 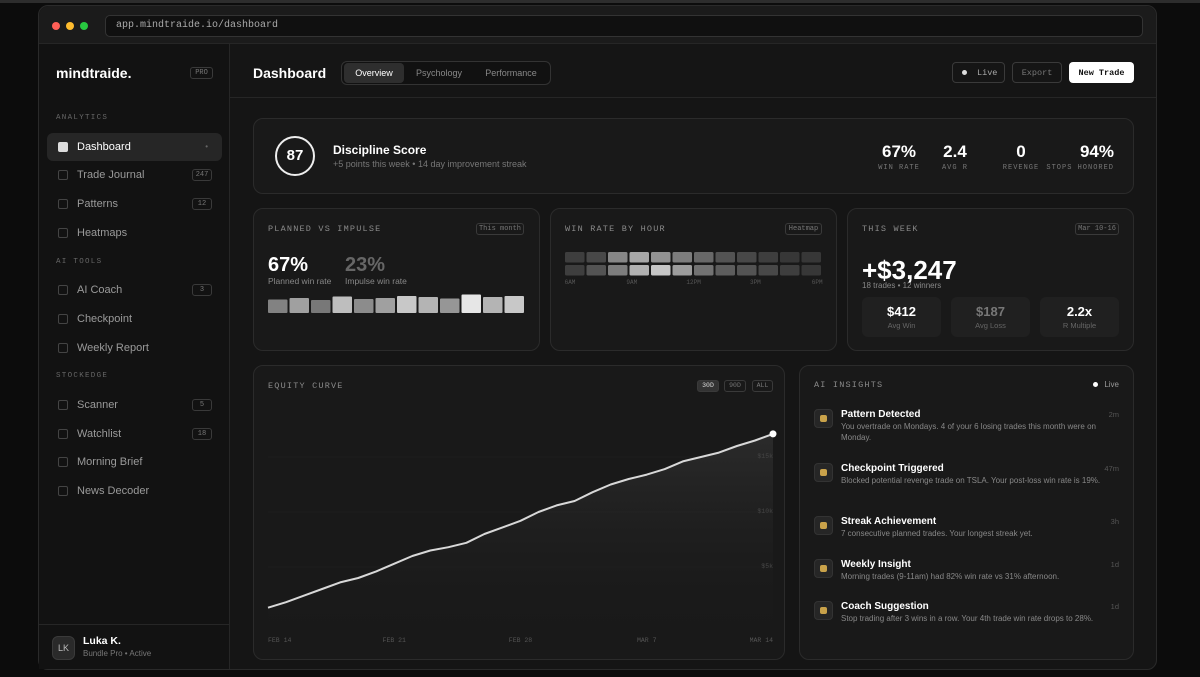 What do you see at coordinates (1037, 72) in the screenshot?
I see `export-button` at bounding box center [1037, 72].